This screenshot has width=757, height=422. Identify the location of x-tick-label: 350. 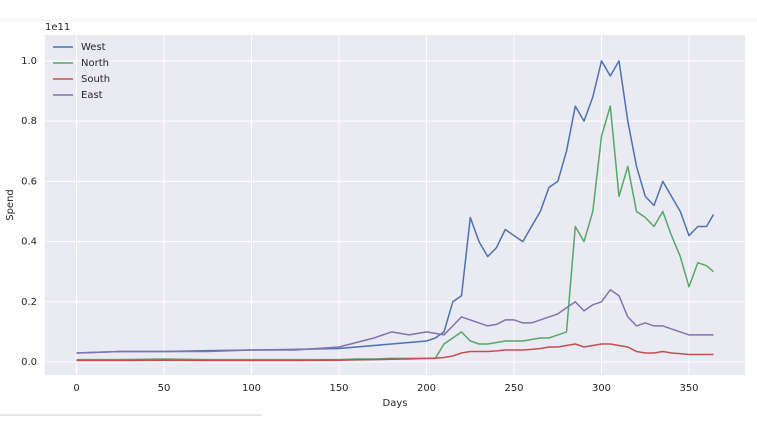
(688, 388).